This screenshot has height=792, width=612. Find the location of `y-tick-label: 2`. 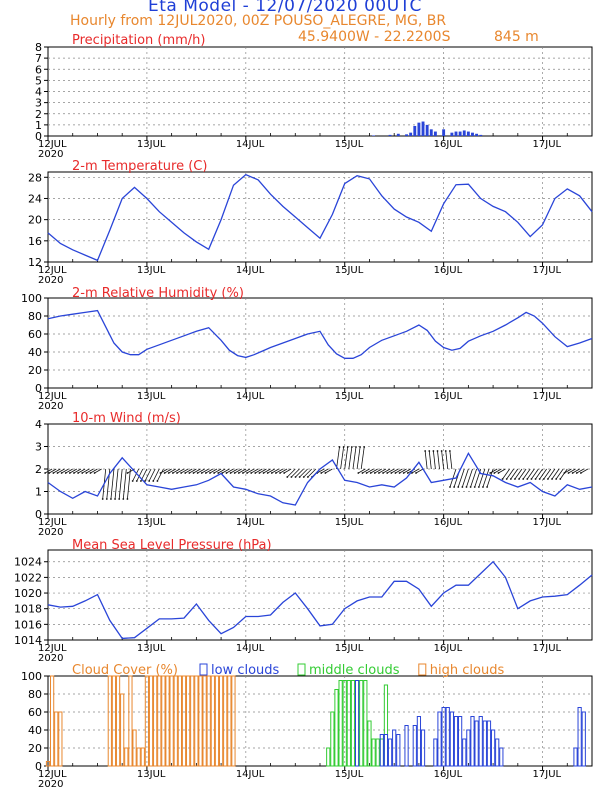

y-tick-label: 2 is located at coordinates (38, 114).